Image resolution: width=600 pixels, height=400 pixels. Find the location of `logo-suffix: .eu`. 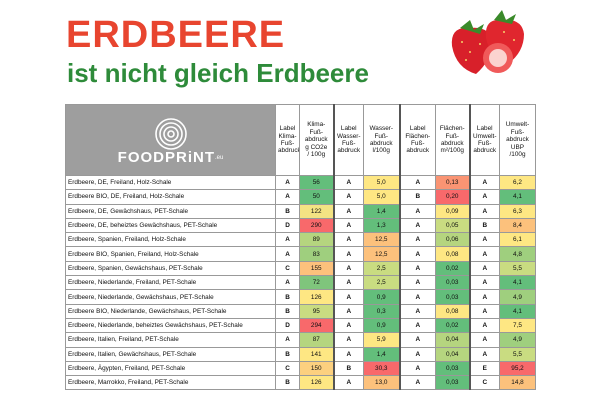

logo-suffix: .eu is located at coordinates (219, 157).